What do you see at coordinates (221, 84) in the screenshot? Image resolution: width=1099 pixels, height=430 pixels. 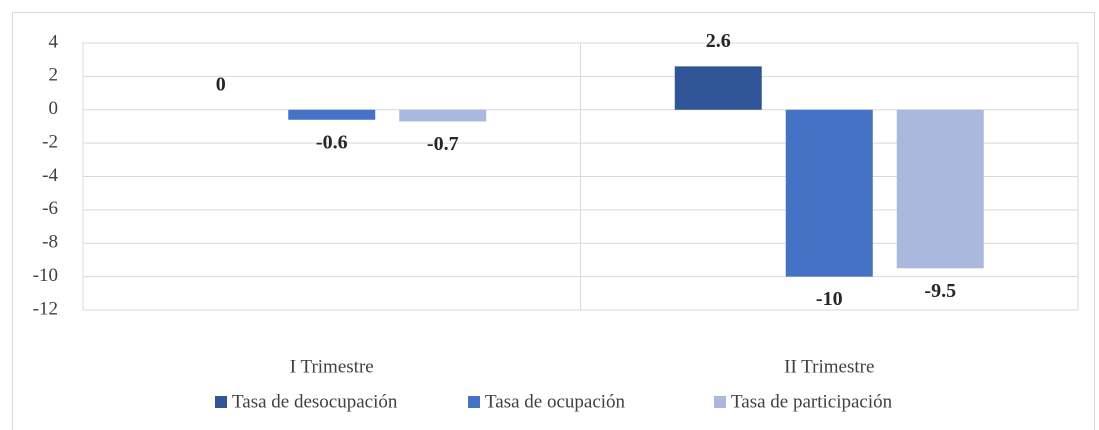 I see `value-label: 0` at bounding box center [221, 84].